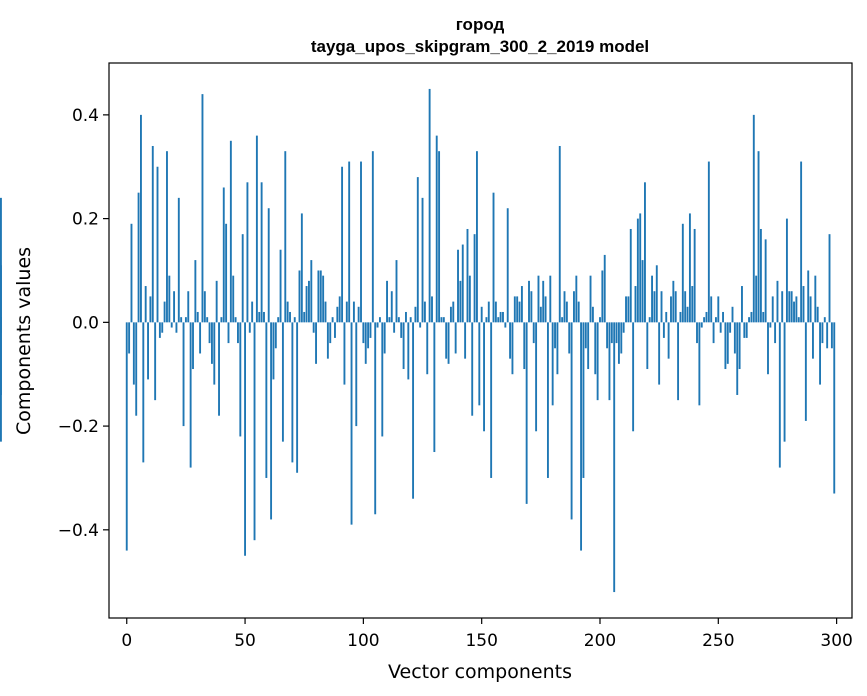 Image resolution: width=867 pixels, height=696 pixels. I want to click on x-axis: 0 50 100 150 200 250 300, so click(487, 634).